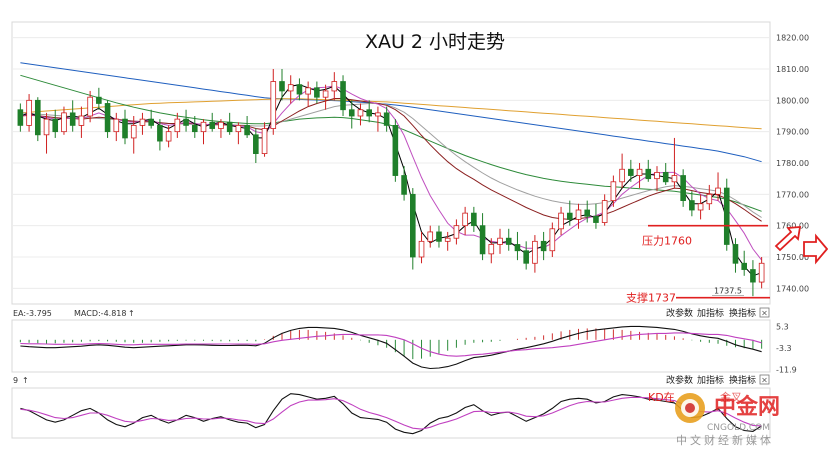  I want to click on macd-close-icon: ×, so click(764, 313).